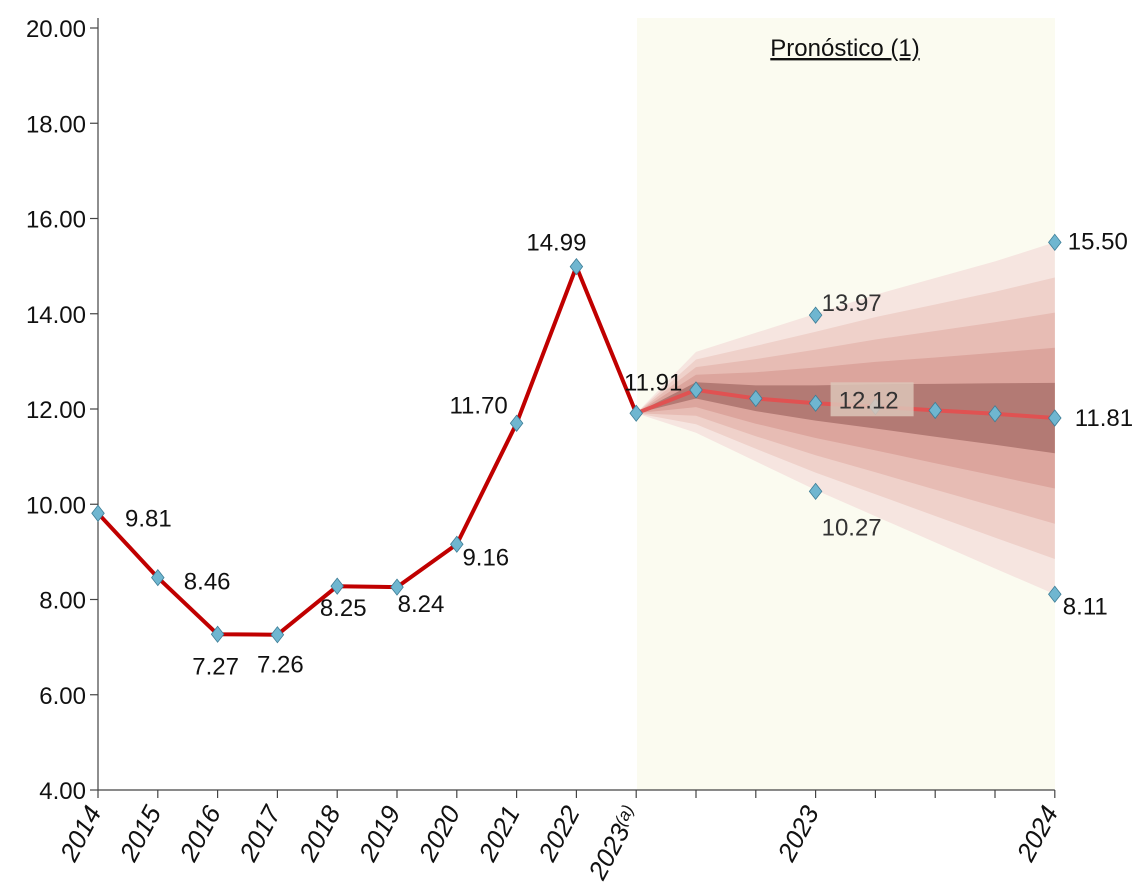 This screenshot has width=1133, height=892. What do you see at coordinates (485, 557) in the screenshot?
I see `historical-value-label: 9.16` at bounding box center [485, 557].